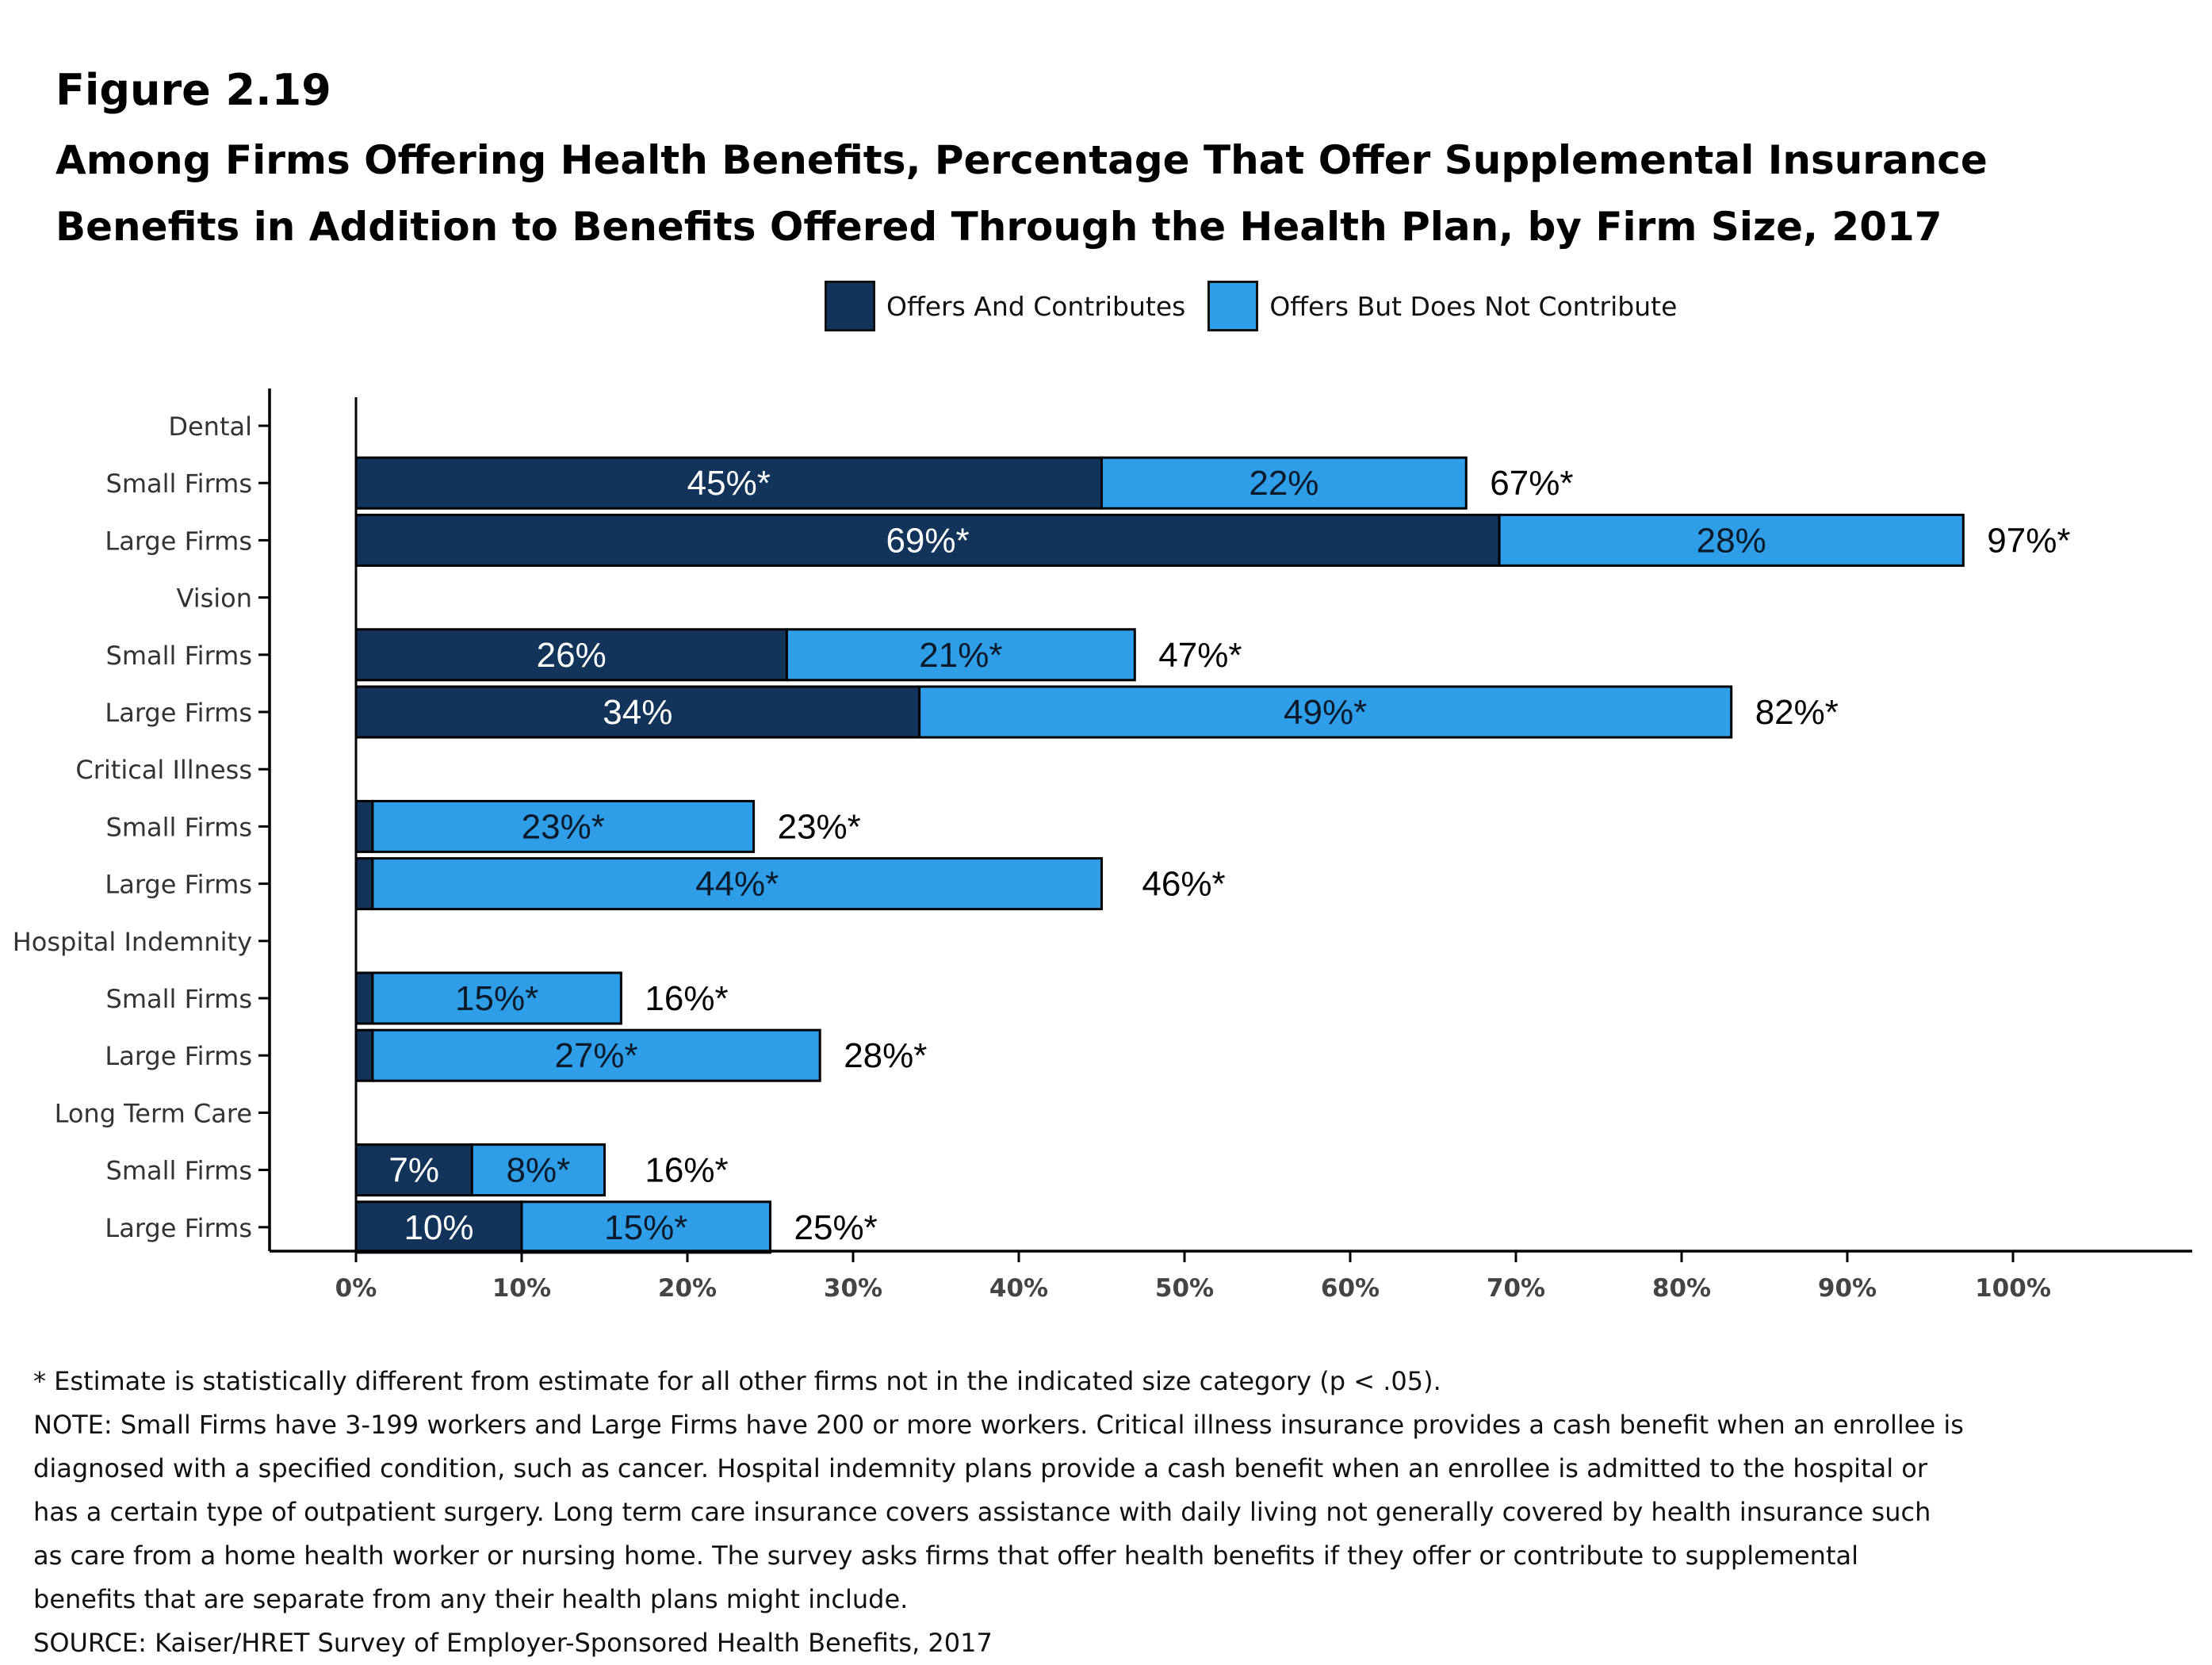  What do you see at coordinates (1185, 1288) in the screenshot?
I see `x-tick-label: 50%` at bounding box center [1185, 1288].